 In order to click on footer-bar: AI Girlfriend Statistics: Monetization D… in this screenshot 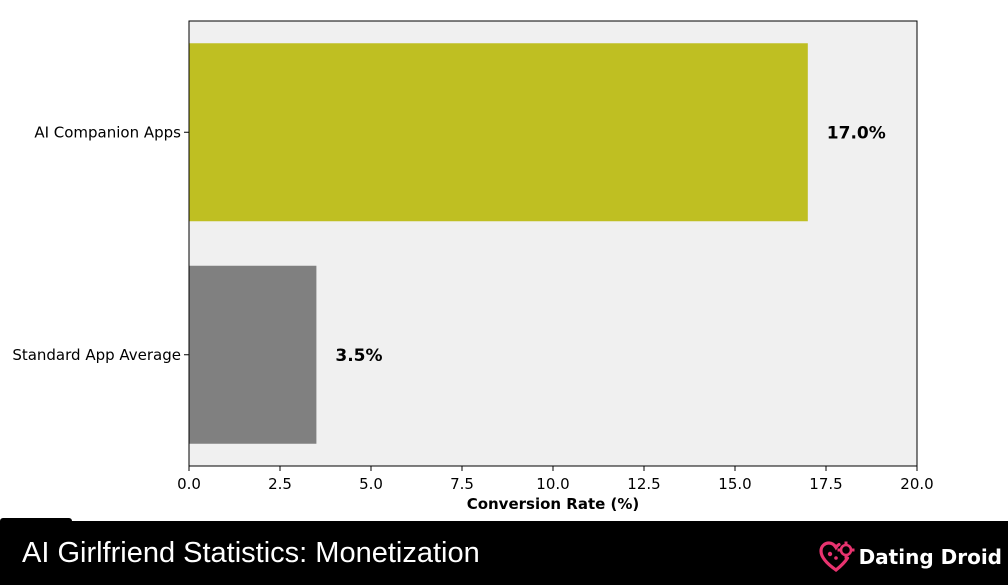, I will do `click(504, 553)`.